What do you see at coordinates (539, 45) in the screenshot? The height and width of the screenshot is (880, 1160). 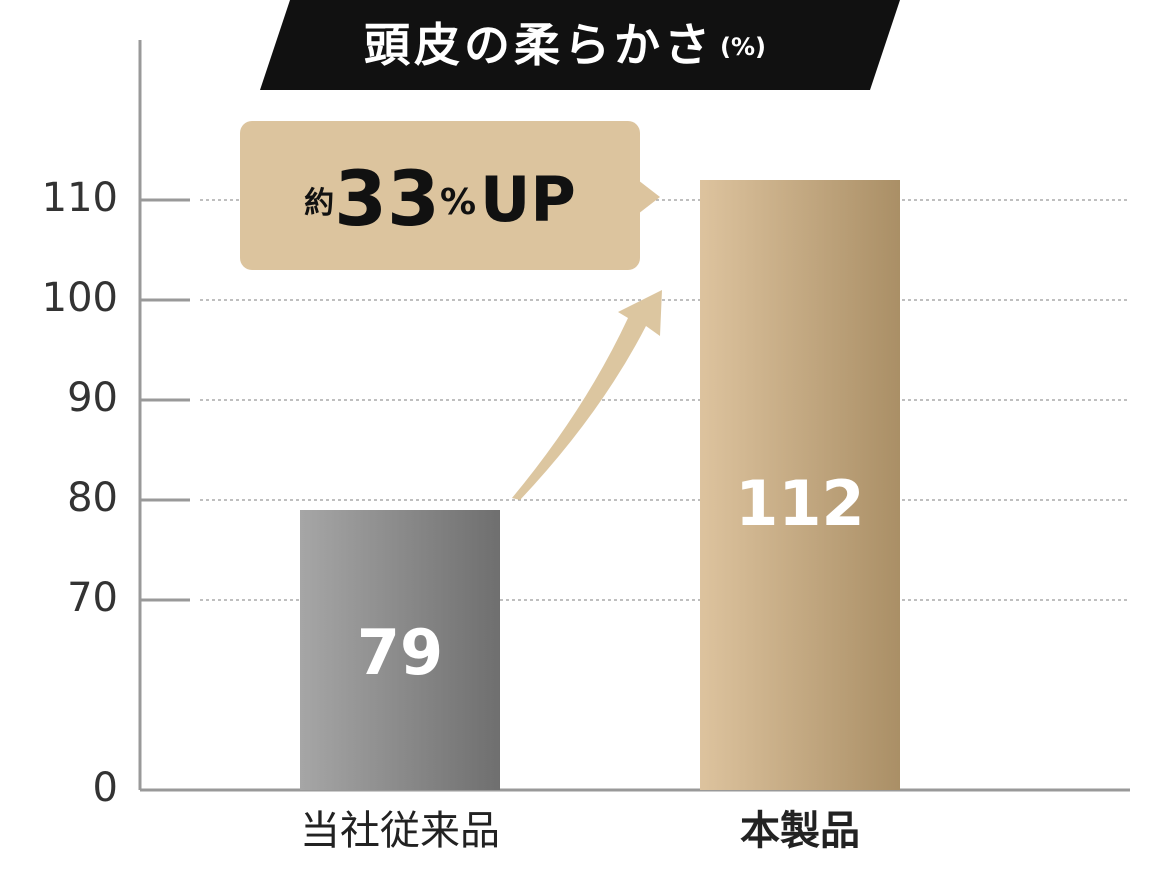 I see `title-text: 頭皮の柔らかさ` at bounding box center [539, 45].